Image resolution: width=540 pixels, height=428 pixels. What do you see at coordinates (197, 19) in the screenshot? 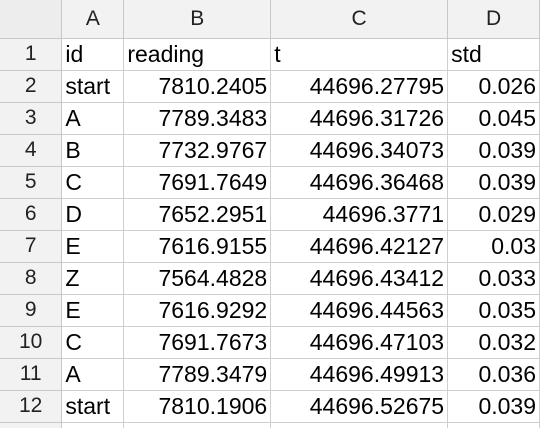
I see `column-header-b: B` at bounding box center [197, 19].